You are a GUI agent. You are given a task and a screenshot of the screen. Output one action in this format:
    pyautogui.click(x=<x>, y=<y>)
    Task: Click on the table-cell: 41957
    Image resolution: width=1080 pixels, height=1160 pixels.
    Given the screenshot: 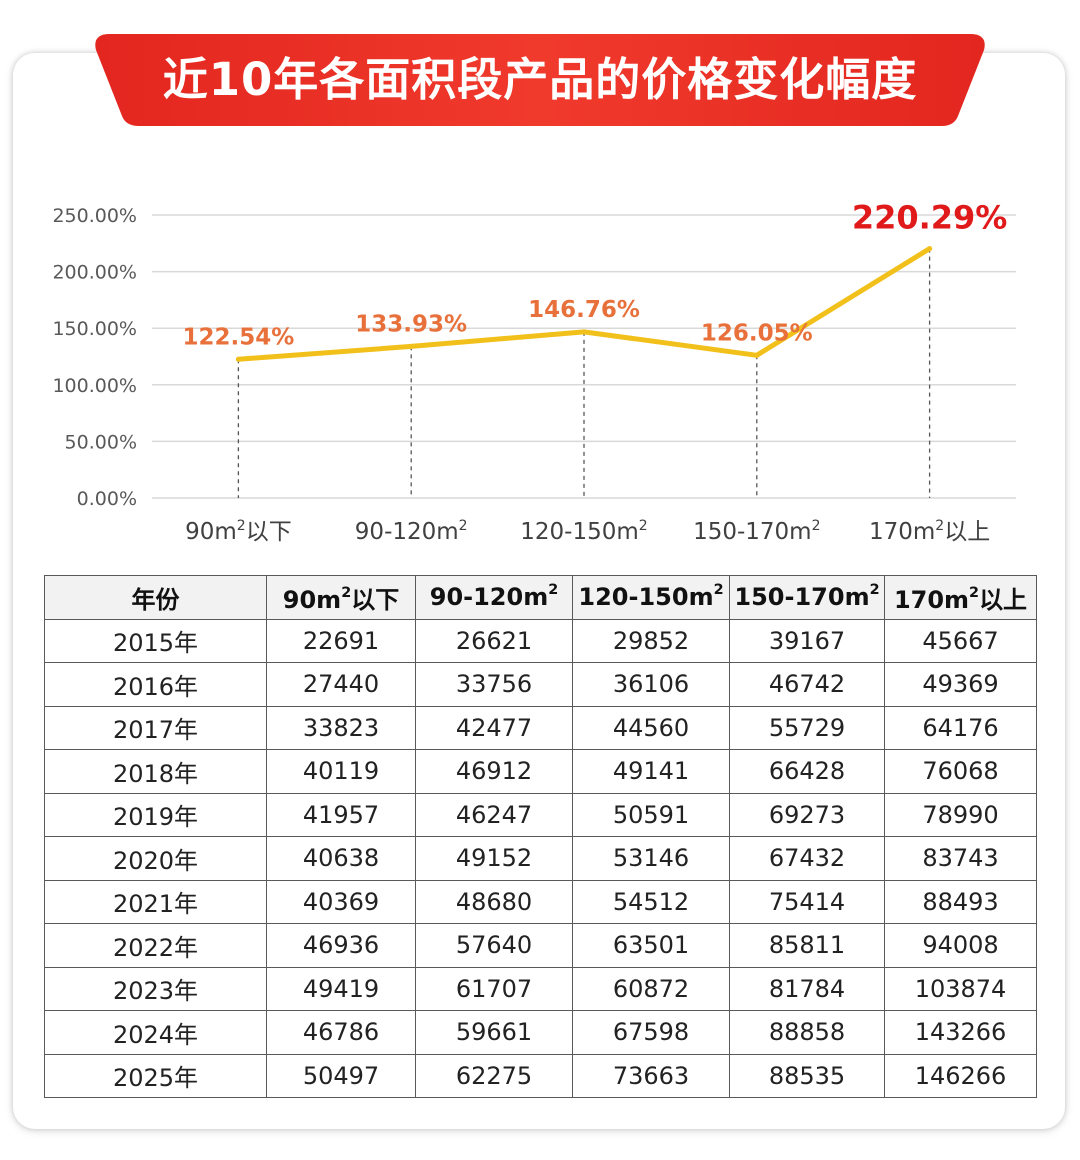 What is the action you would take?
    pyautogui.click(x=341, y=814)
    